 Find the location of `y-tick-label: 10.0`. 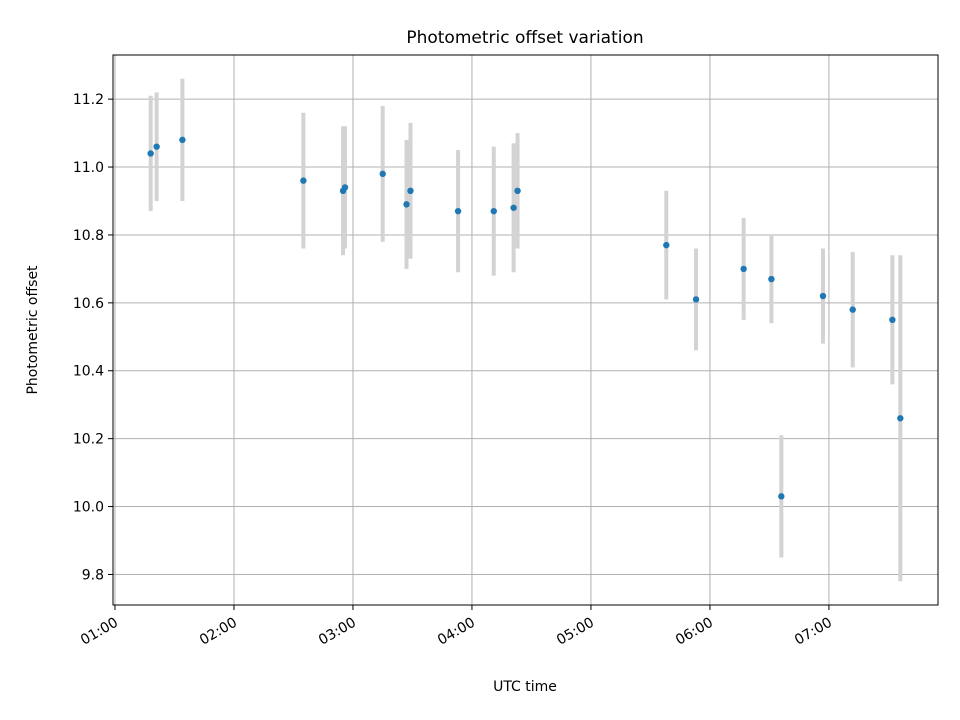

y-tick-label: 10.0 is located at coordinates (88, 508).